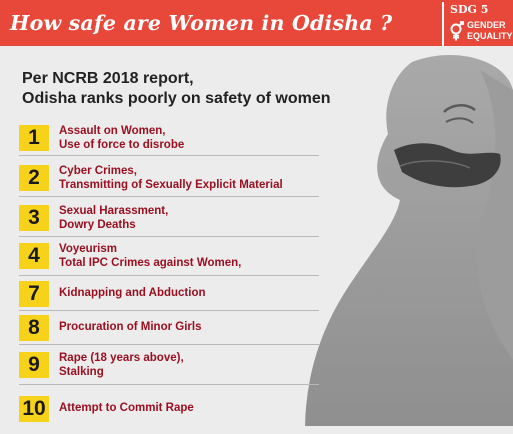 Image resolution: width=513 pixels, height=434 pixels. Describe the element at coordinates (169, 300) in the screenshot. I see `list-item: 7 Kidnapping and Abduction` at that location.